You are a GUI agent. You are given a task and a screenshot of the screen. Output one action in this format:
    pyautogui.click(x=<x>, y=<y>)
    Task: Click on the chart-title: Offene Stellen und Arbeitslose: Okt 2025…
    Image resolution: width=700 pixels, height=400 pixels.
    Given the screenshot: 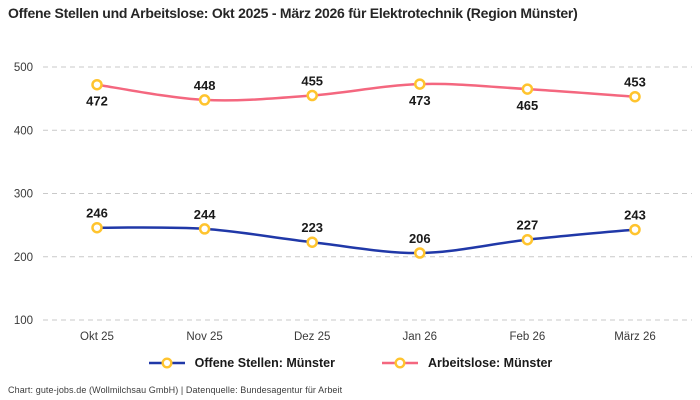 What is the action you would take?
    pyautogui.click(x=293, y=13)
    